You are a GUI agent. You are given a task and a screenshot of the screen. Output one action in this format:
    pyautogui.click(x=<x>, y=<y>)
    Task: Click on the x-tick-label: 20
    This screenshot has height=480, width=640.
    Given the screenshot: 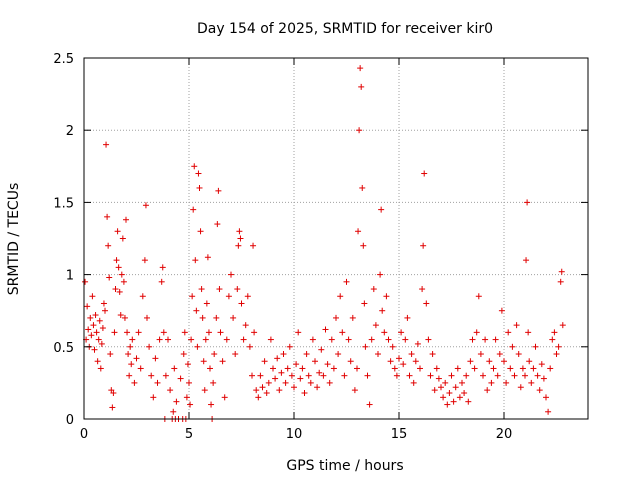 What is the action you would take?
    pyautogui.click(x=504, y=434)
    